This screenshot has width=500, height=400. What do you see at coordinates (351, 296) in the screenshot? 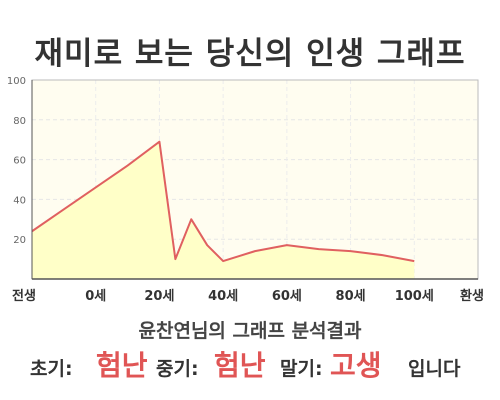
I see `x-tick-label: 80세` at bounding box center [351, 296].